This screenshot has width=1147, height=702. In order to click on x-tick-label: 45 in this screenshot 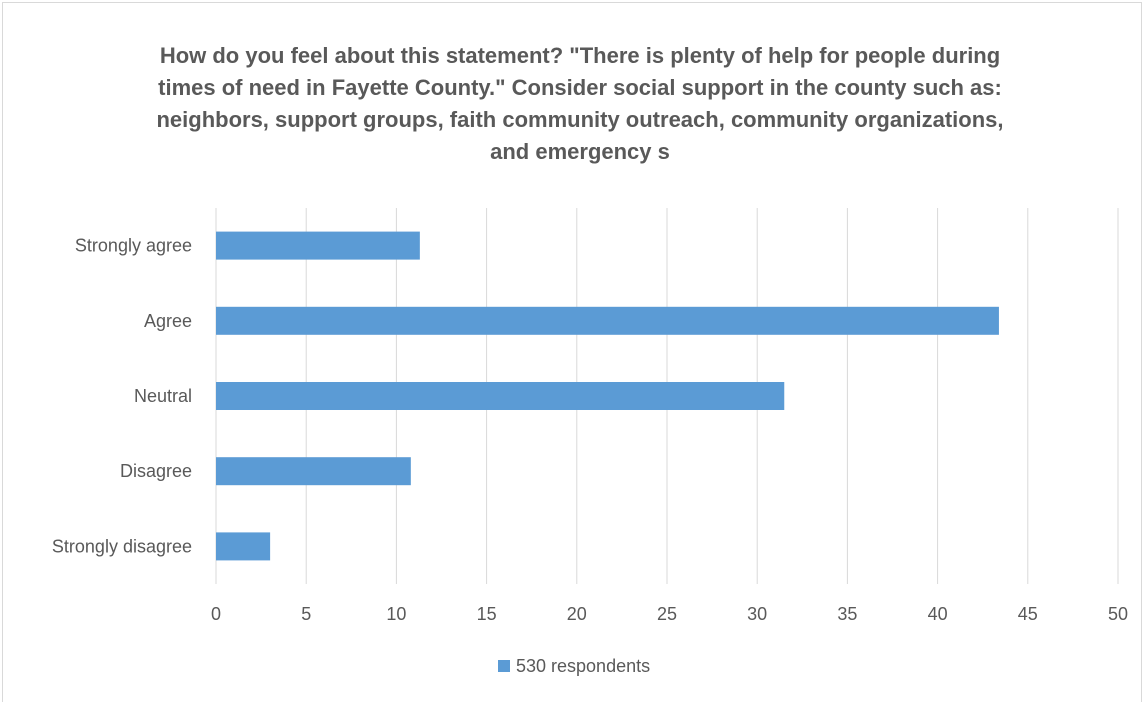, I will do `click(1028, 614)`.